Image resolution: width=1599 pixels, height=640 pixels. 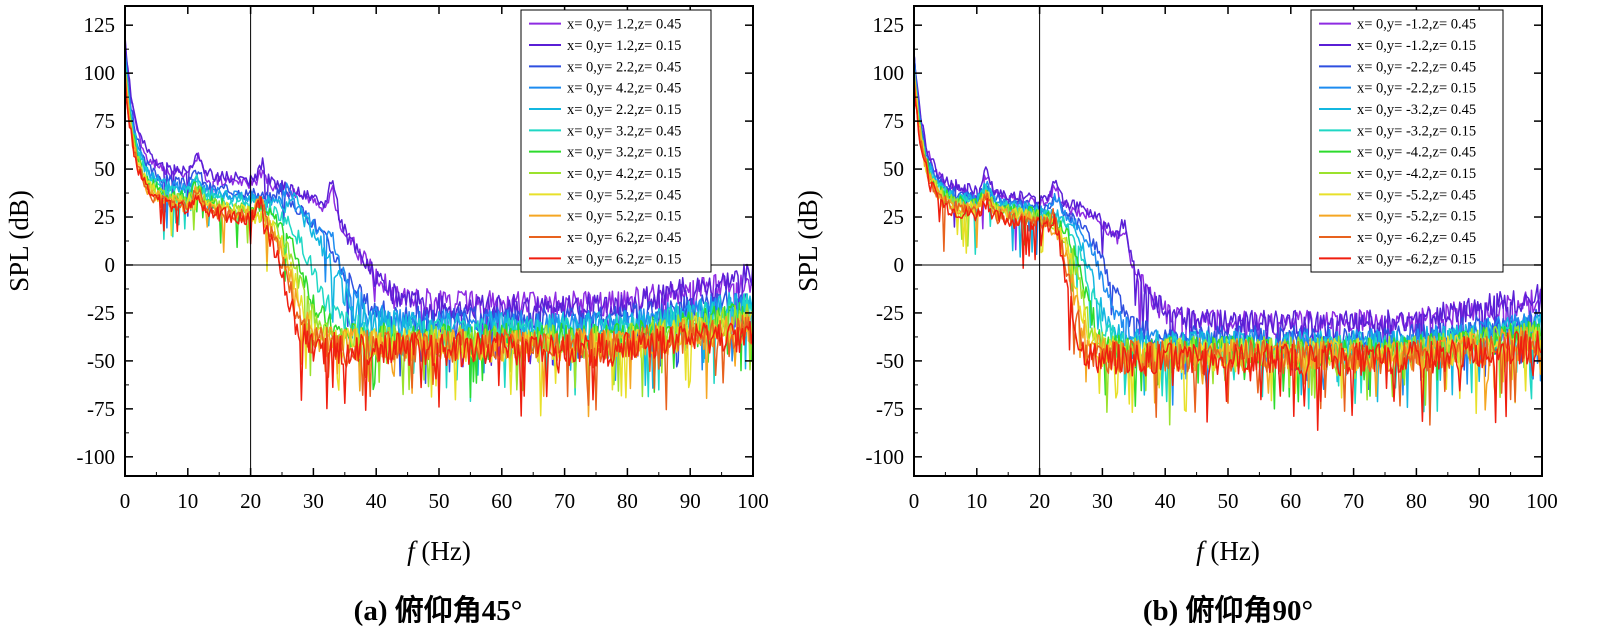 I want to click on legend-entry: x= 0,y= 5.2,z= 0.45, so click(x=624, y=195).